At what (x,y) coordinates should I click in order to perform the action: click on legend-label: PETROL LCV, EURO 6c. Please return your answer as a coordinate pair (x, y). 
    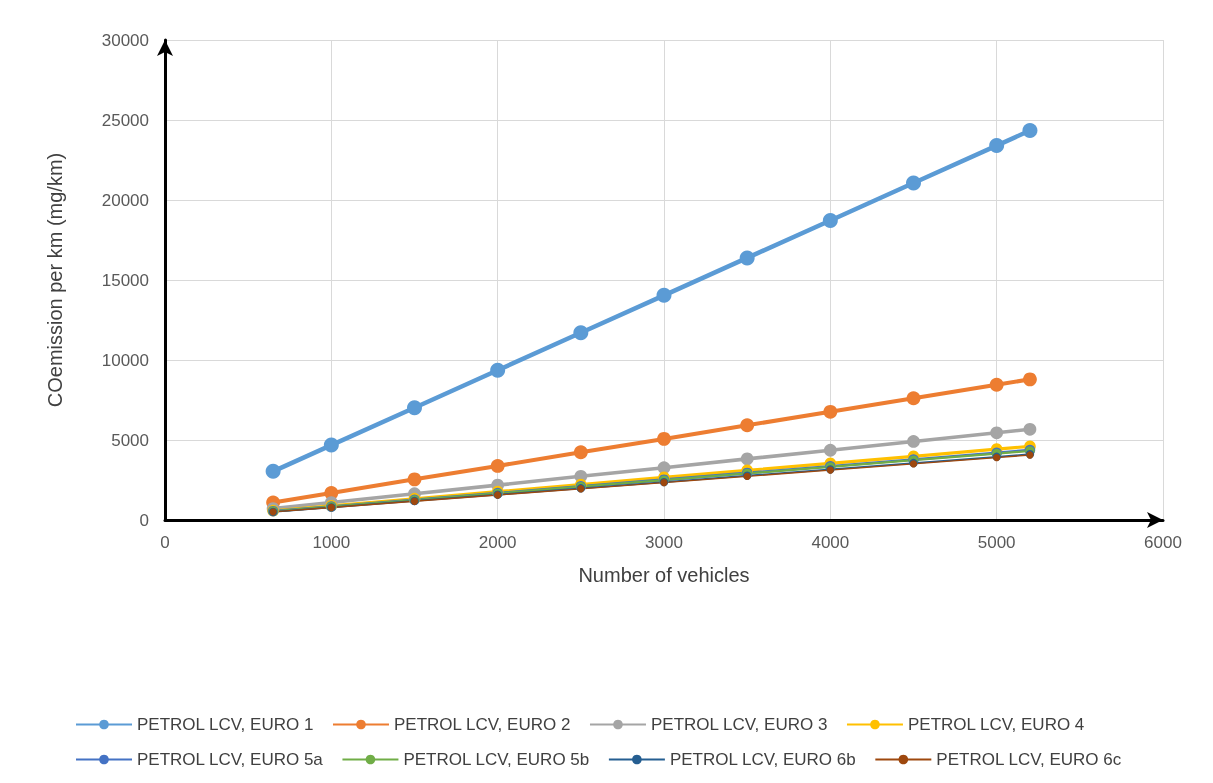
    Looking at the image, I should click on (1029, 759).